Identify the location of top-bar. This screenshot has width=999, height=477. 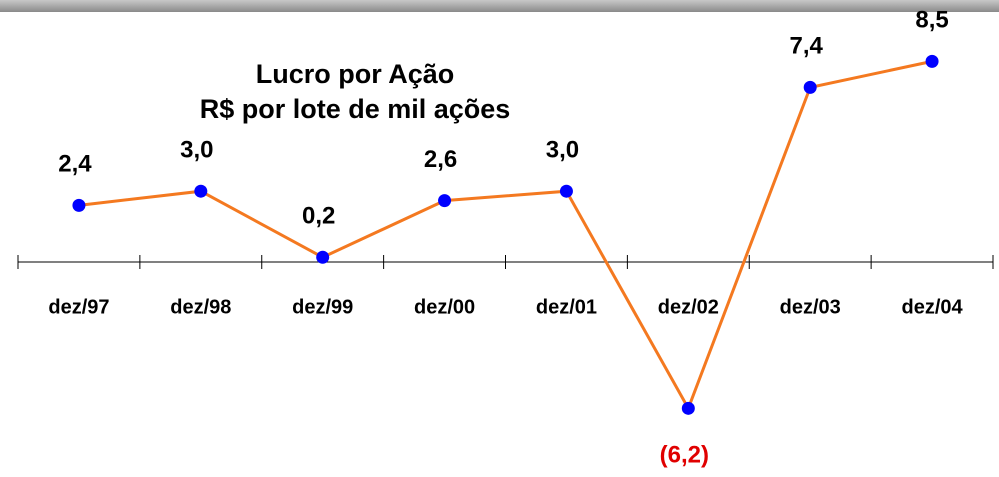
(499, 6).